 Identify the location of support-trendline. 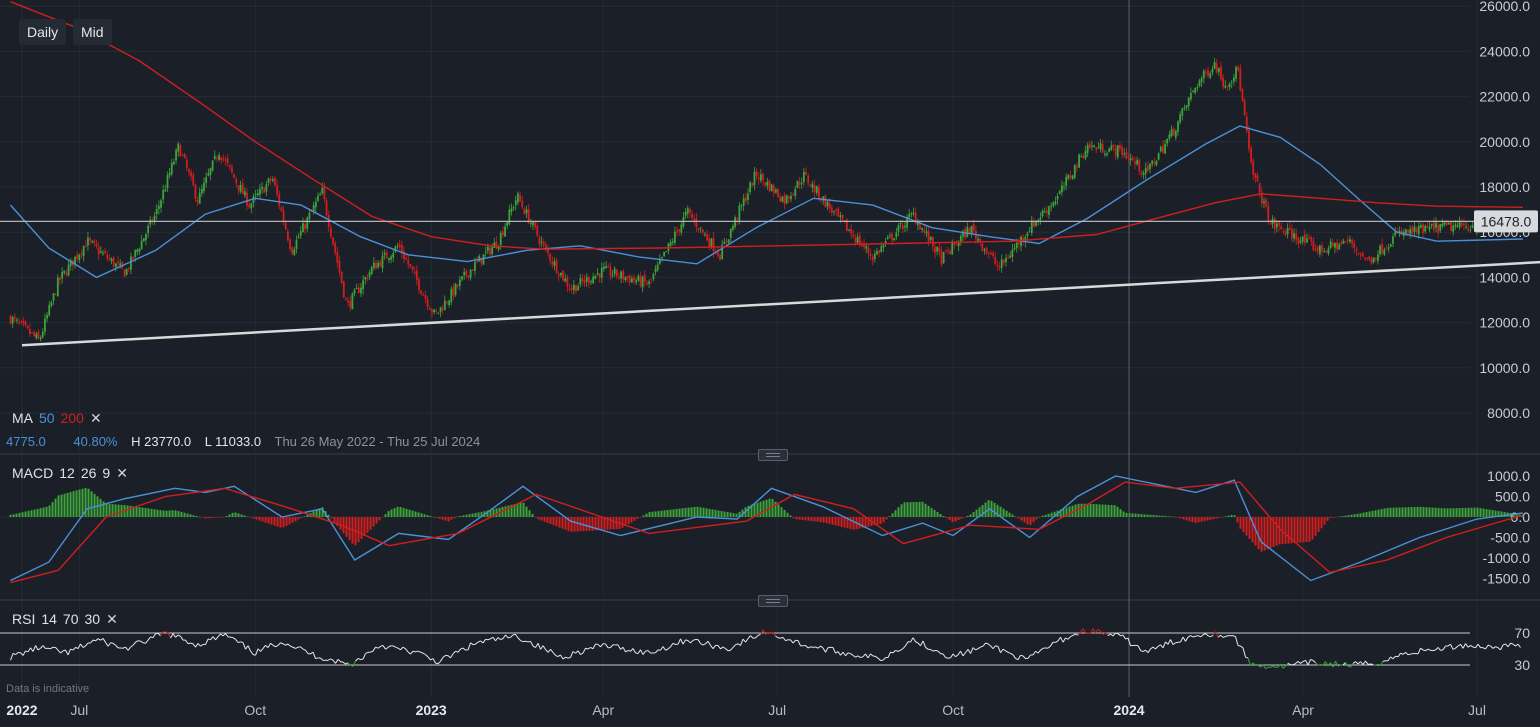
(781, 301).